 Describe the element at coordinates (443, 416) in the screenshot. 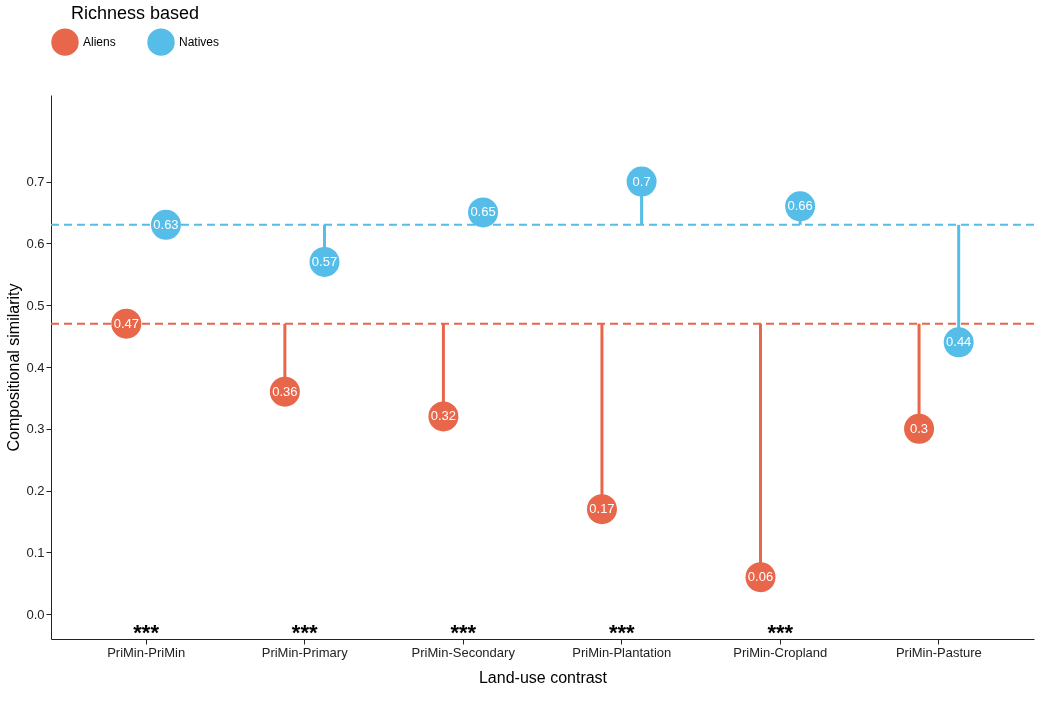

I see `data-label: 0.32` at that location.